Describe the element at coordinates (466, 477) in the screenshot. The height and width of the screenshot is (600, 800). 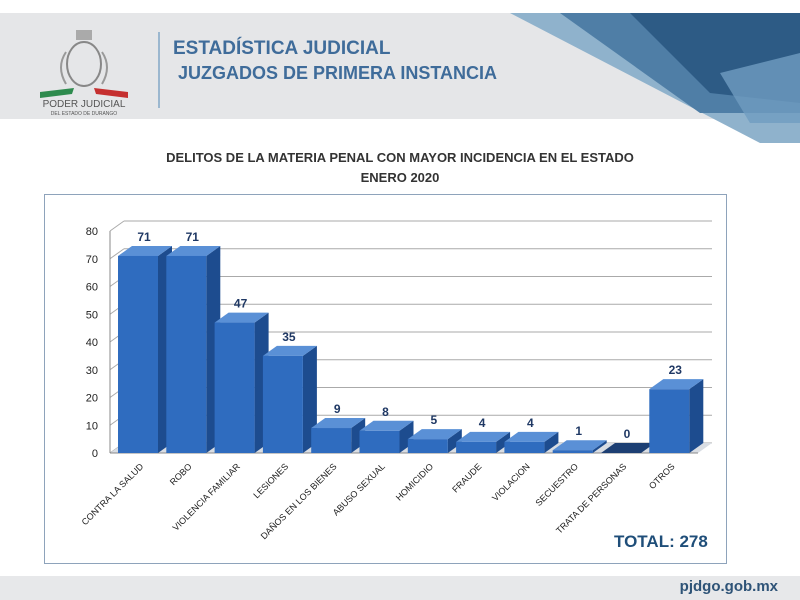
I see `x-tick-label: FRAUDE` at that location.